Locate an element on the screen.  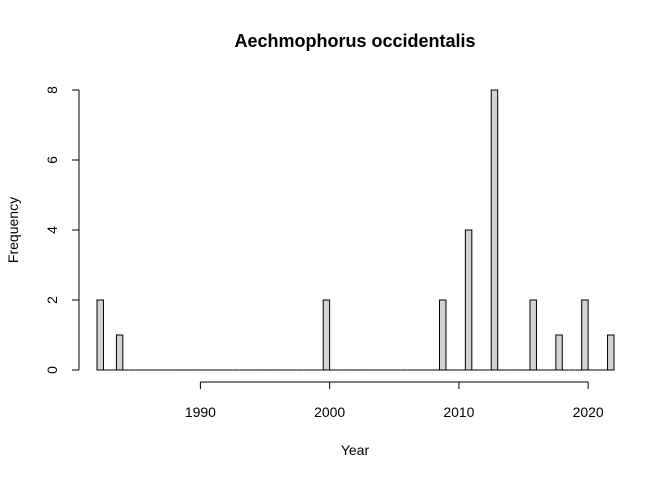
chart-title: Aechmophorus occidentalis is located at coordinates (354, 41).